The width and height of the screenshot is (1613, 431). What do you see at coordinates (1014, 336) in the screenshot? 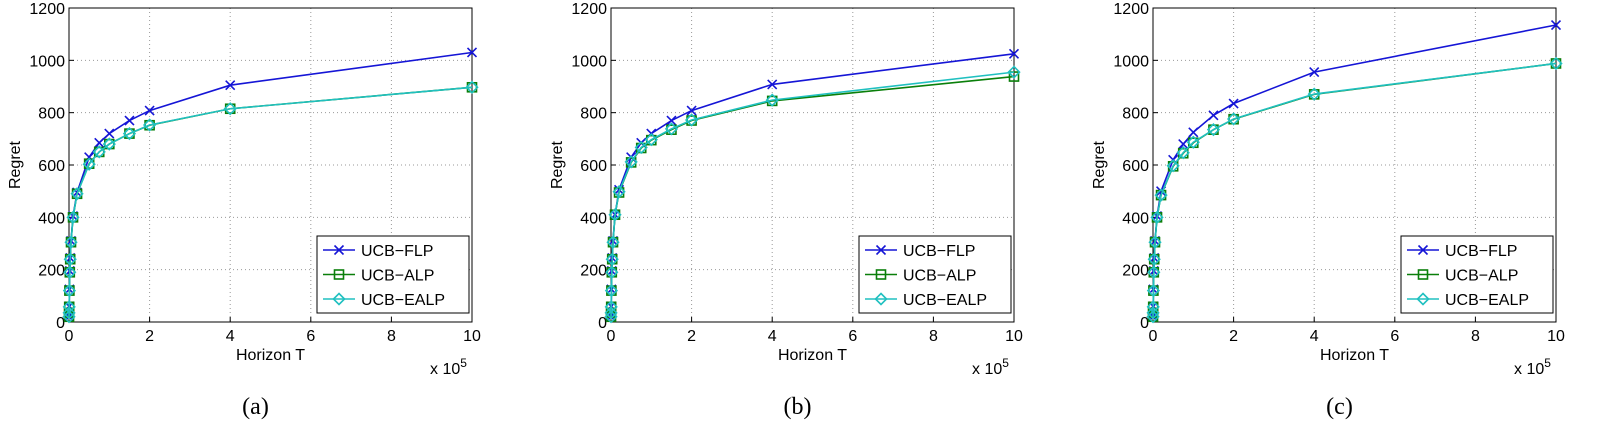
I see `x-tick-label: 10` at bounding box center [1014, 336].